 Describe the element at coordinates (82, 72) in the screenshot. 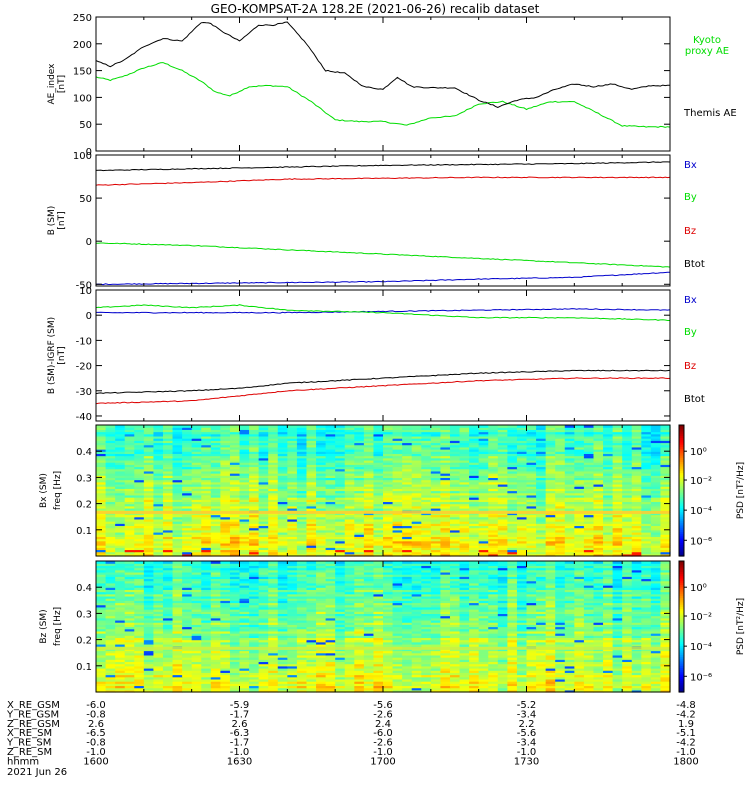

I see `y-tick-label: 150` at that location.